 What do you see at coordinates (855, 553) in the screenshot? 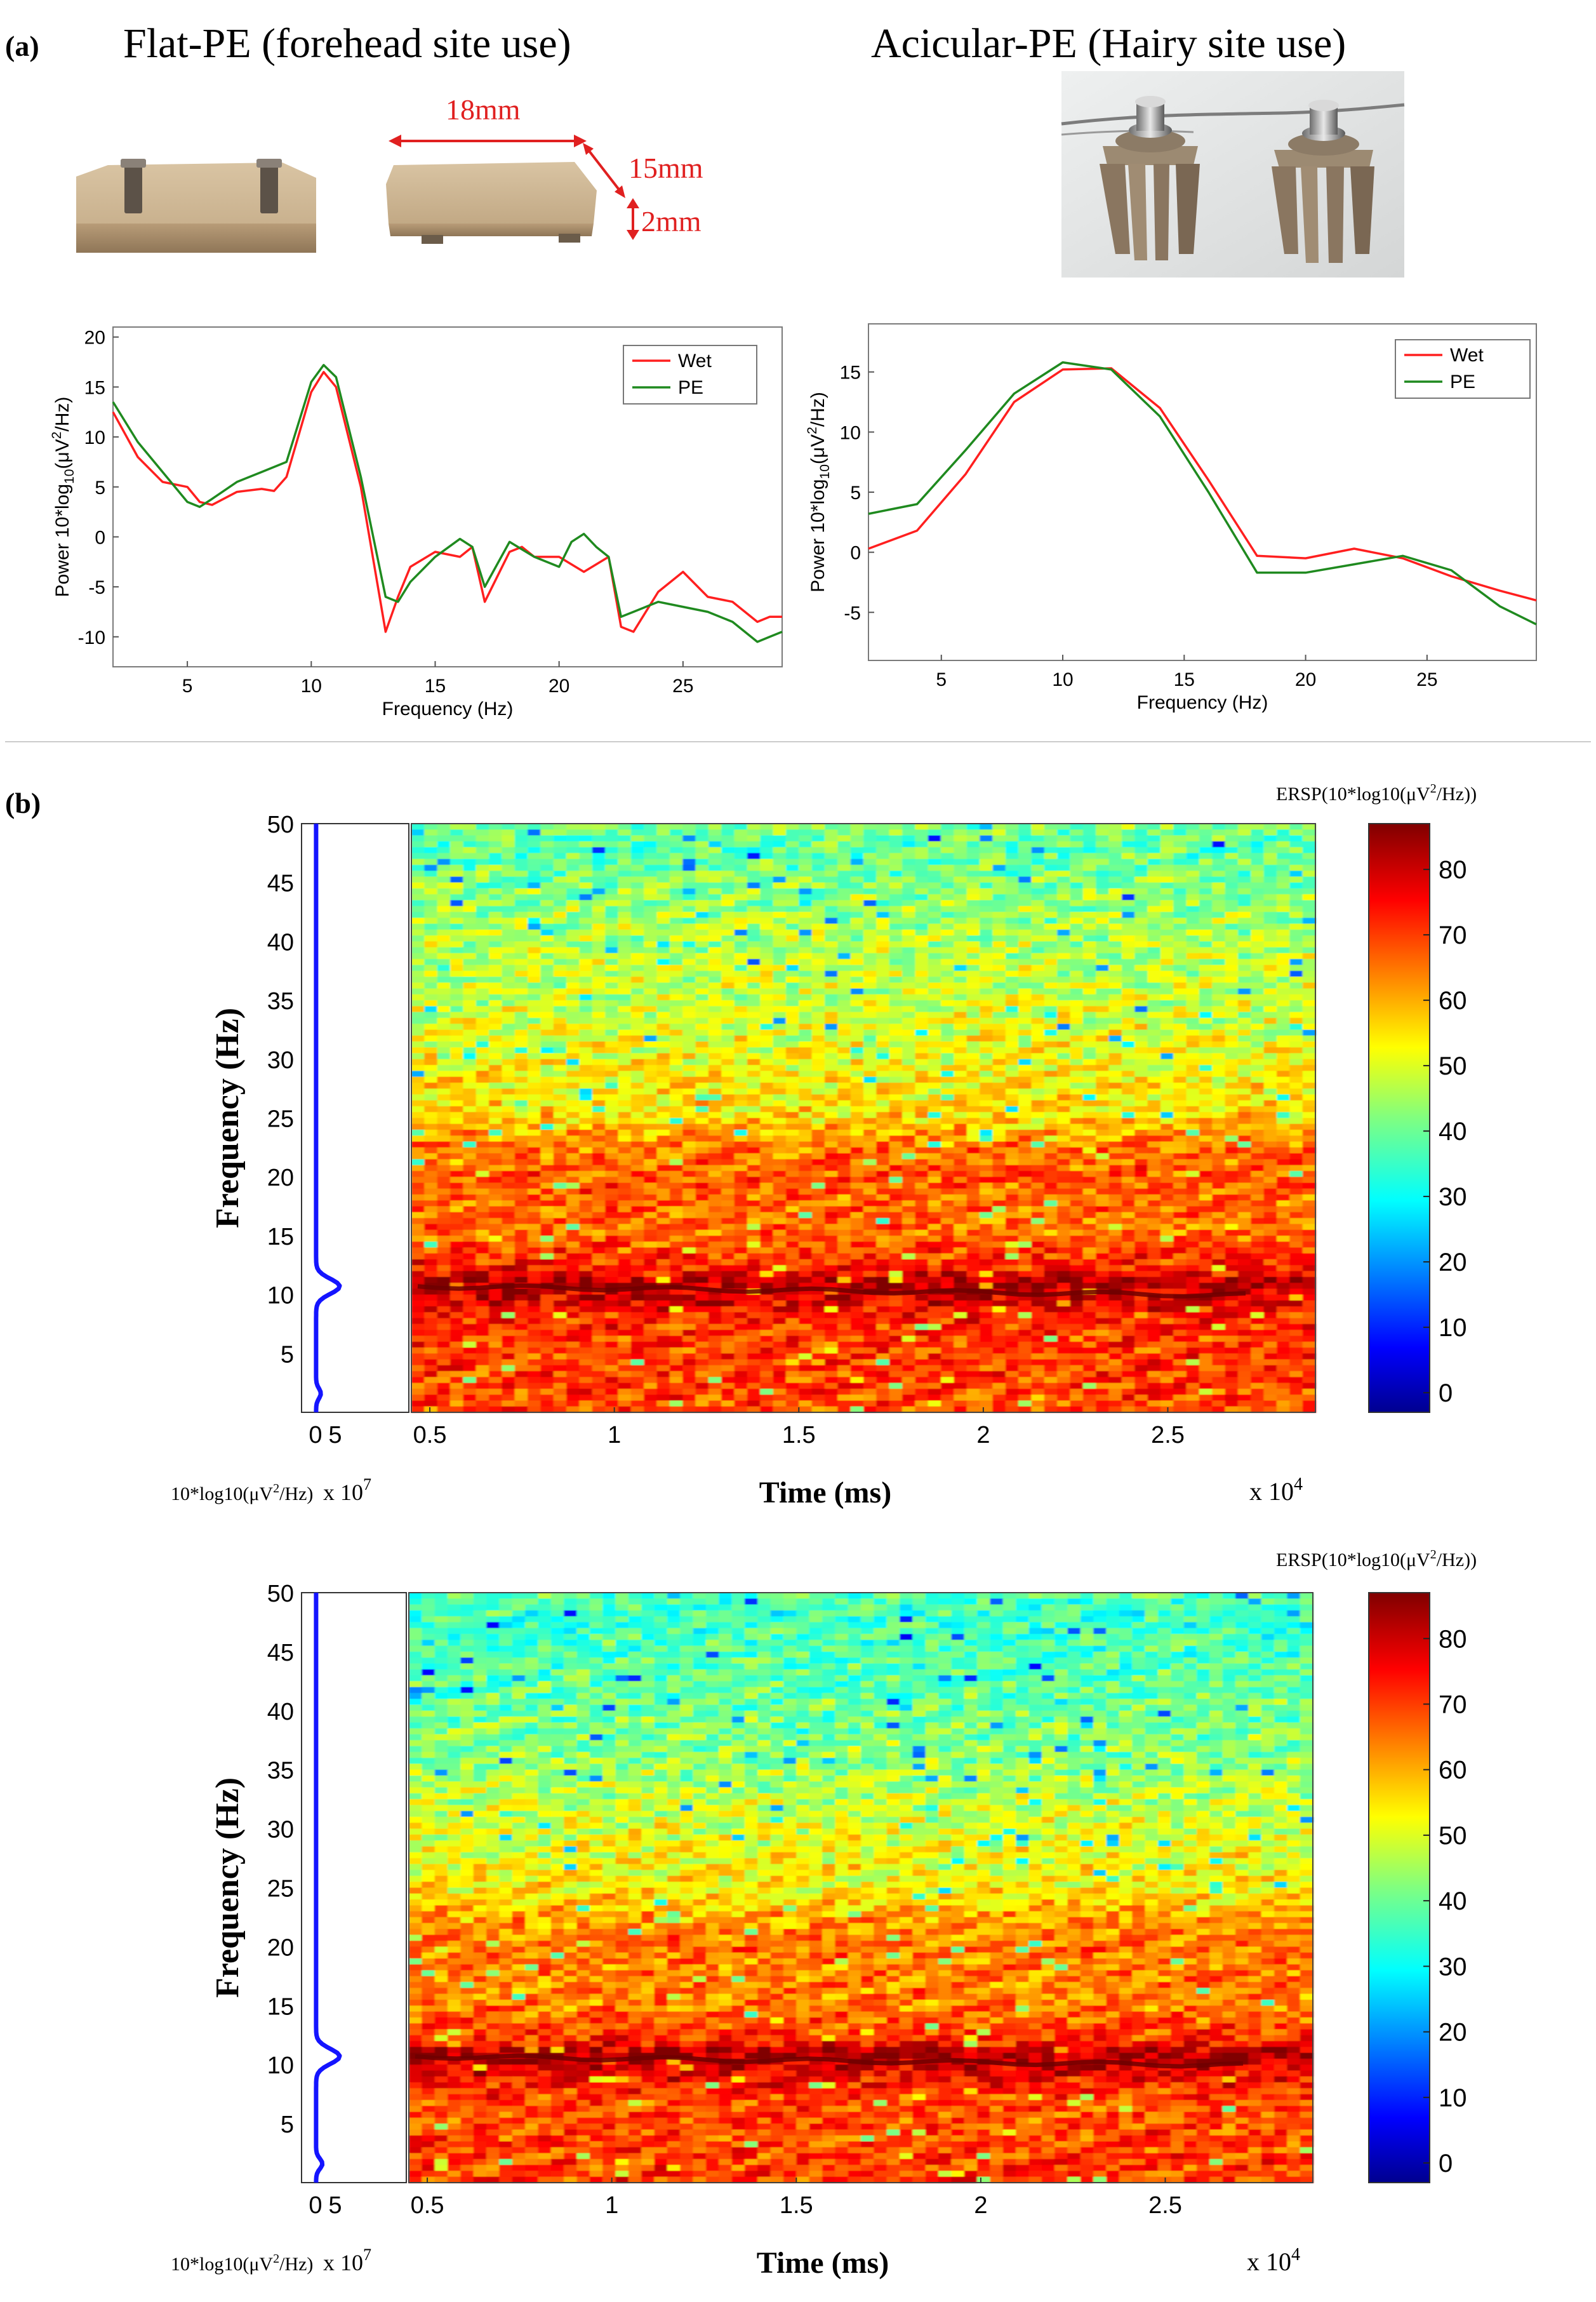
I see `y-tick-label: 0` at bounding box center [855, 553].